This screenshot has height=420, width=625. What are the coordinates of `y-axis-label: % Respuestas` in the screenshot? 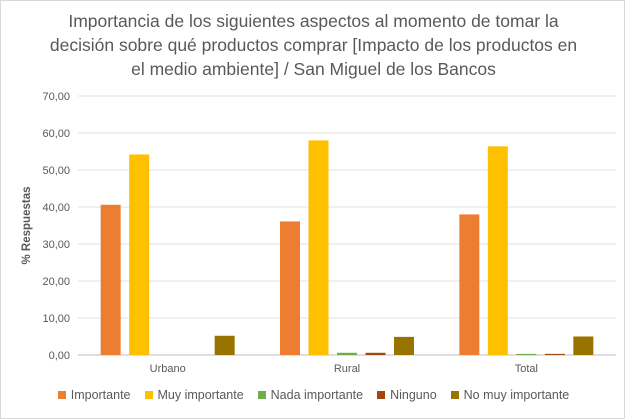 It's located at (27, 226).